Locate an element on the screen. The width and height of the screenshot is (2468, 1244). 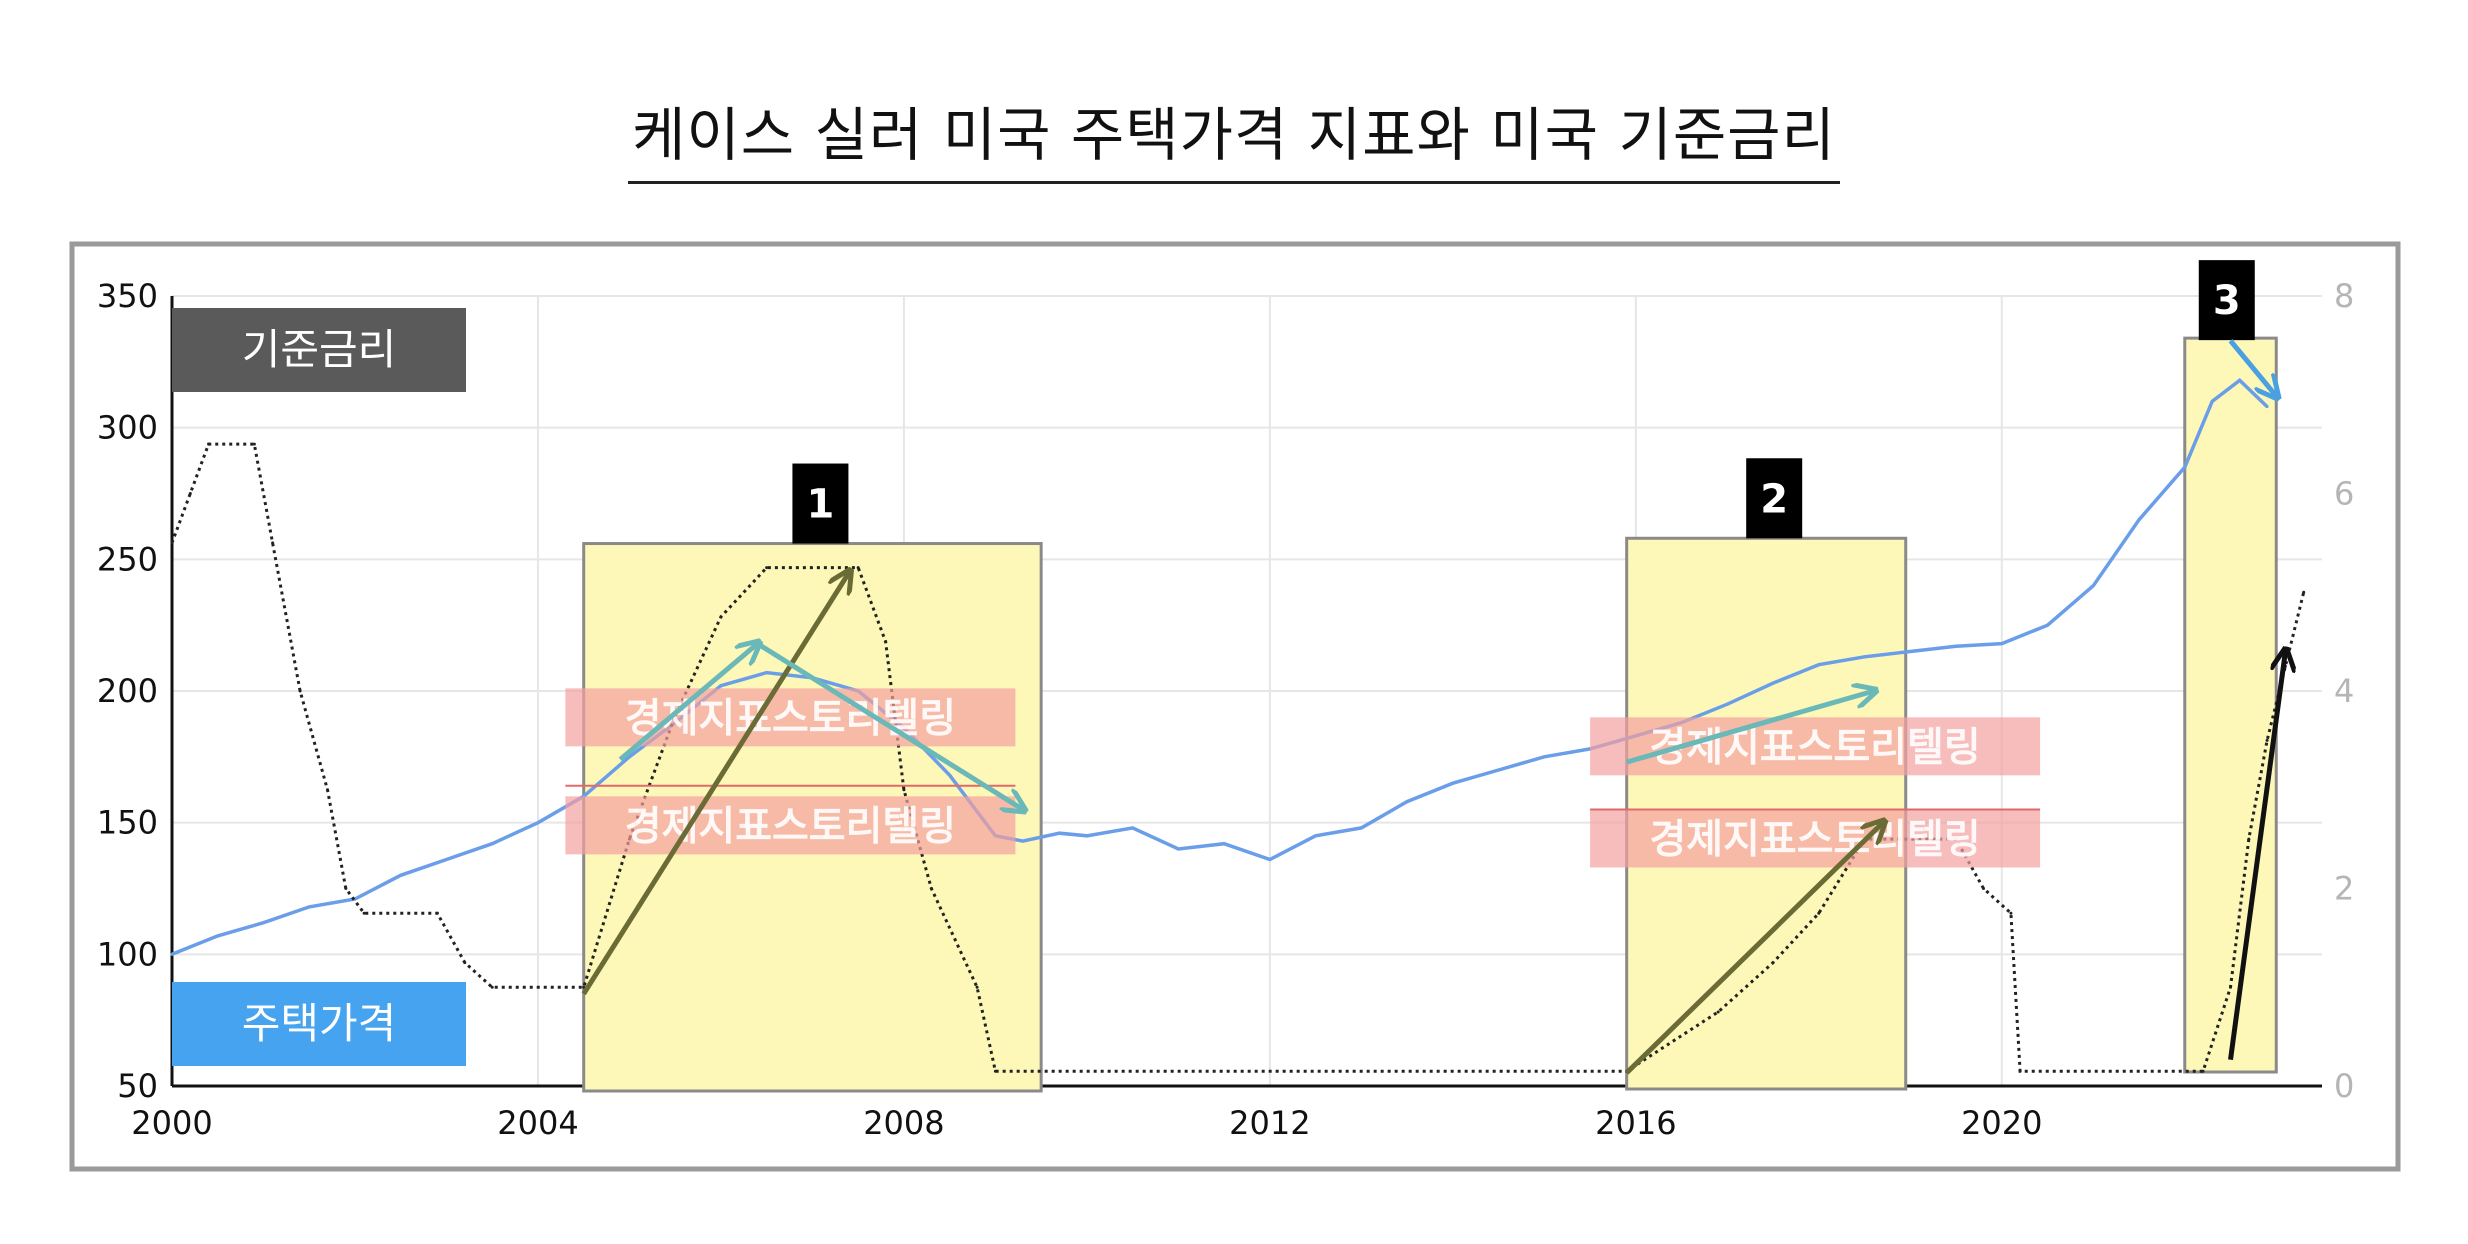
x-tick-label: 2016 is located at coordinates (1635, 1123).